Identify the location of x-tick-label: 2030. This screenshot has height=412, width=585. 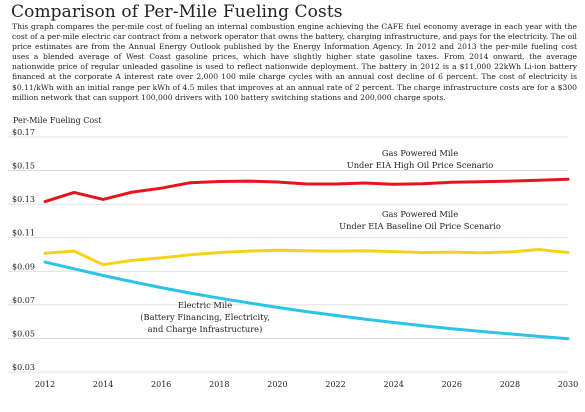
(568, 384).